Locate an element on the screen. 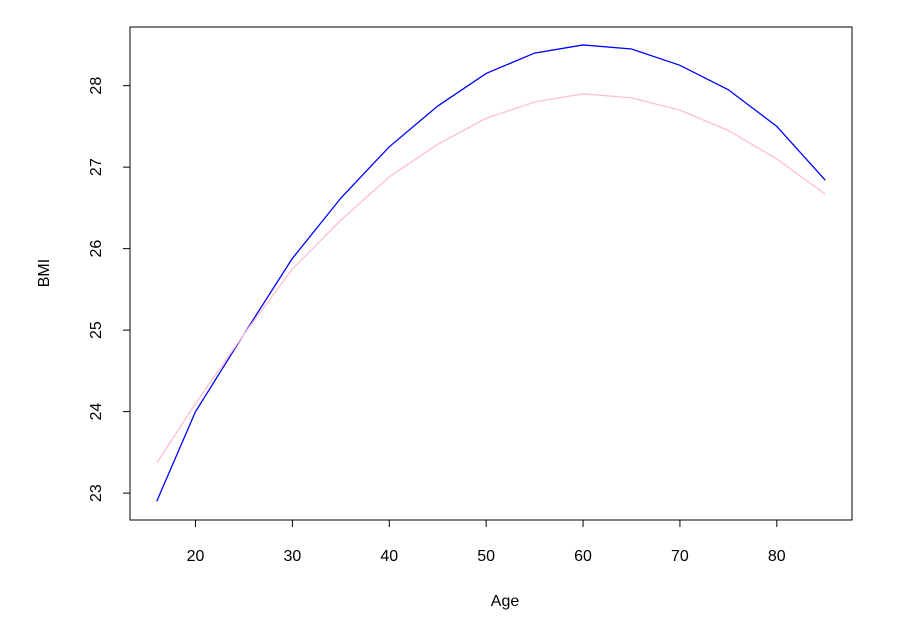  x-tick-label: 70 is located at coordinates (680, 556).